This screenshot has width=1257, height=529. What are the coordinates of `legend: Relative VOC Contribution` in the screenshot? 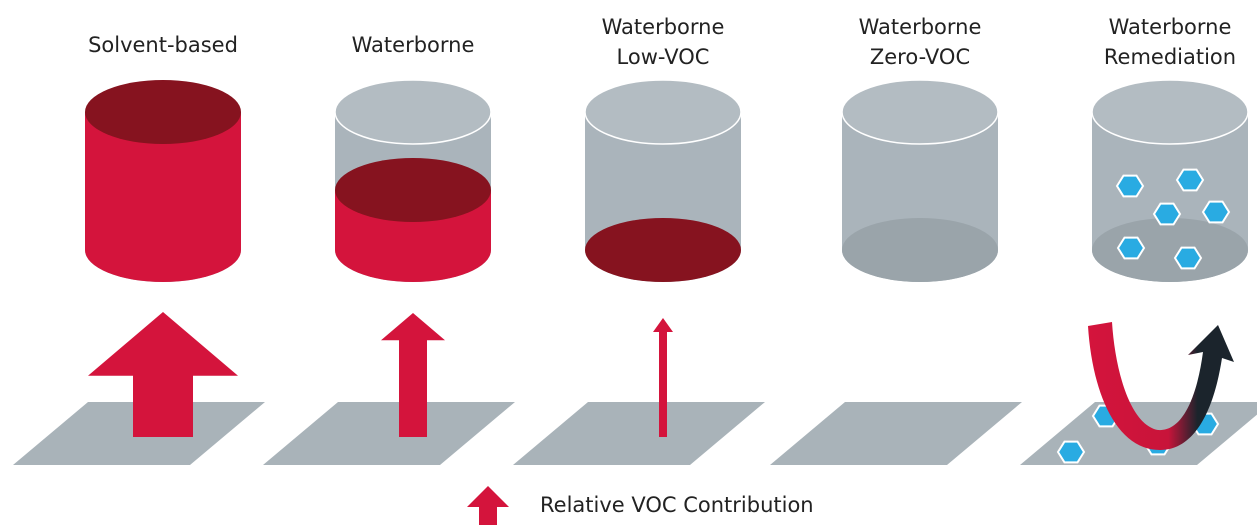 It's located at (640, 505).